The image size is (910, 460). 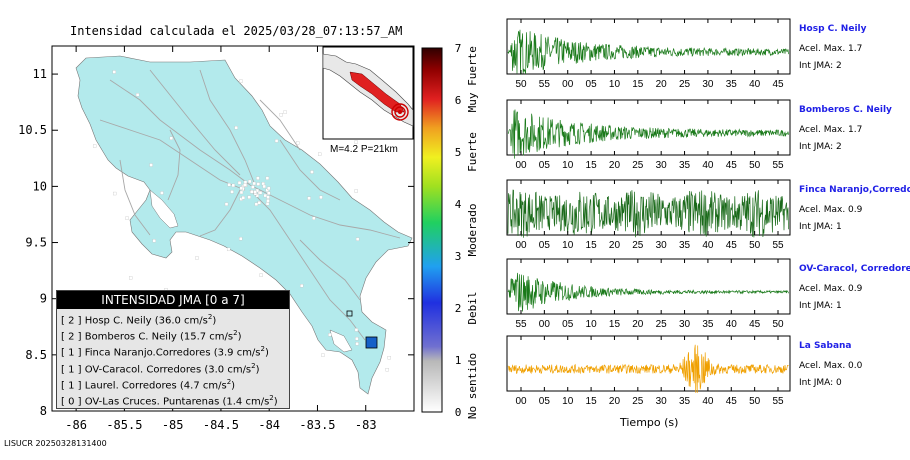 I want to click on legend-row-text: Finca Naranjo.Corredores (3.9 cm/s, so click(x=172, y=353).